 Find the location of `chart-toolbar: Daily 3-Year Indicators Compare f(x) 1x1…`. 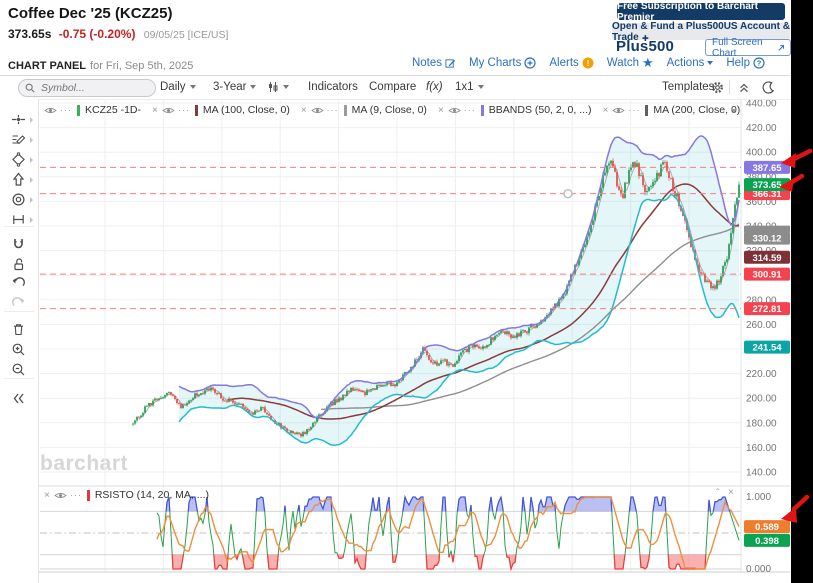

chart-toolbar: Daily 3-Year Indicators Compare f(x) 1x1… is located at coordinates (395, 88).